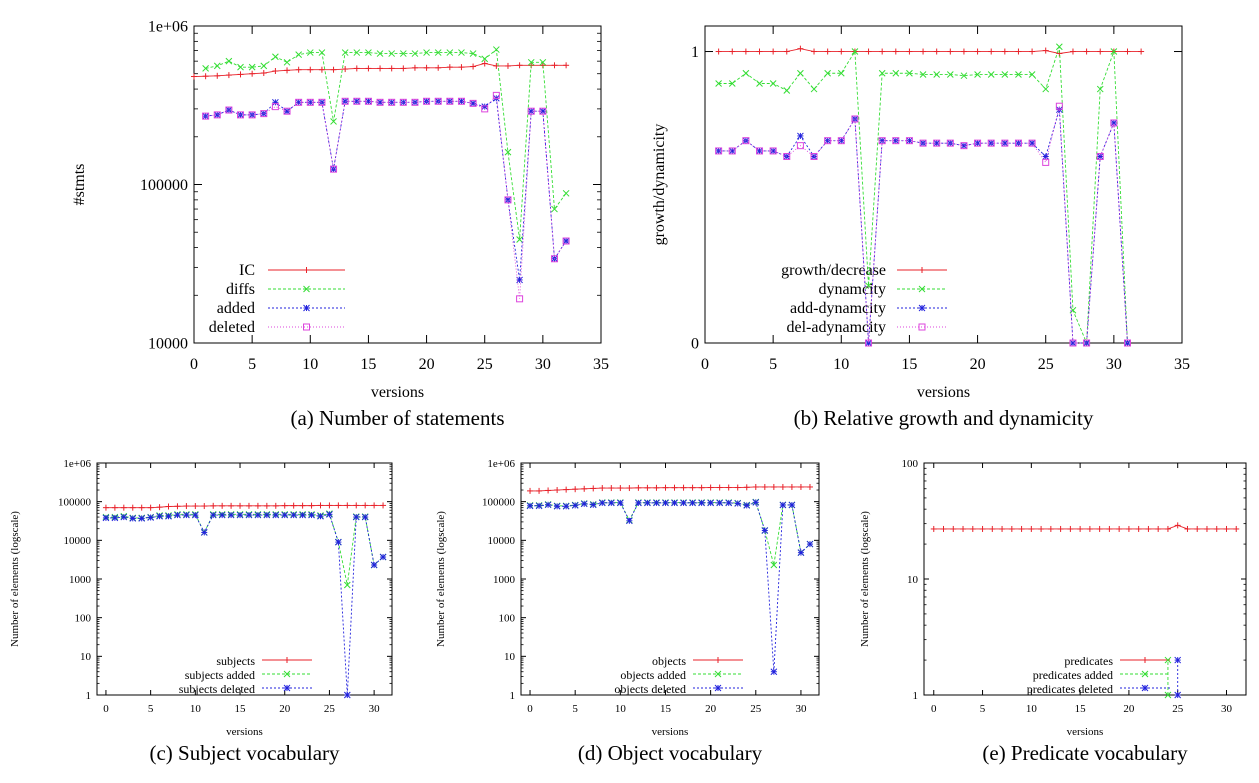 Image resolution: width=1259 pixels, height=783 pixels. I want to click on series-predicates, so click(1085, 527).